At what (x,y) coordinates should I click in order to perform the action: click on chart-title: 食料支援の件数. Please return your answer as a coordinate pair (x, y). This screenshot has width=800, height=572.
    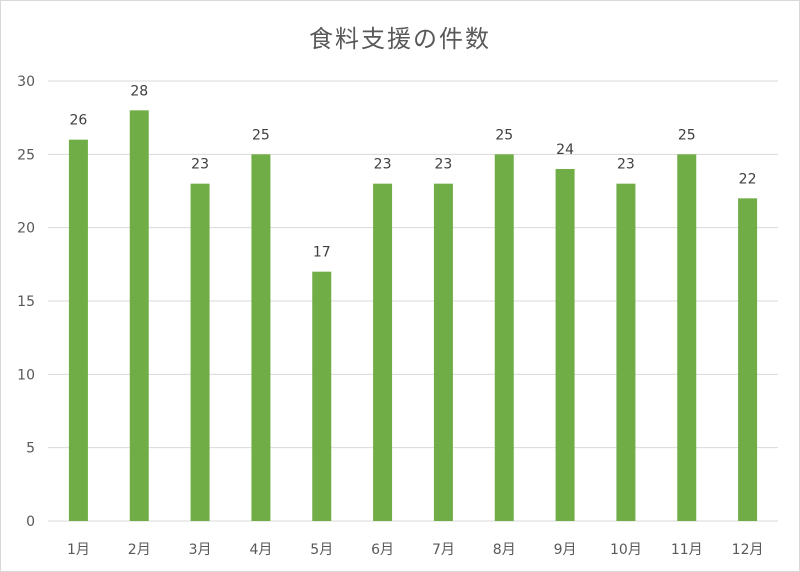
    Looking at the image, I should click on (400, 39).